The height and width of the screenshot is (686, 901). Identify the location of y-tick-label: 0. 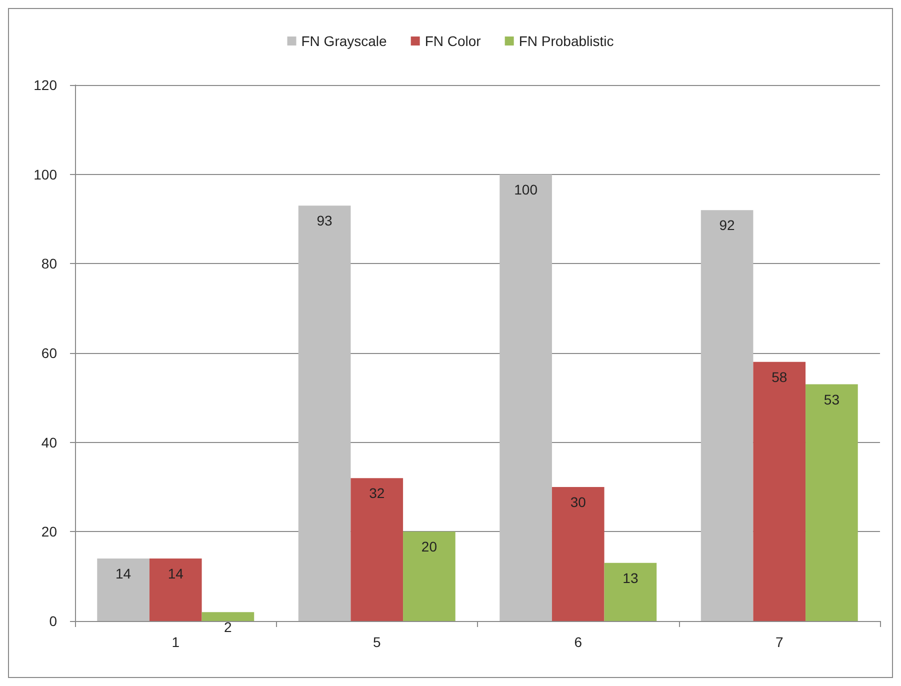
(53, 621).